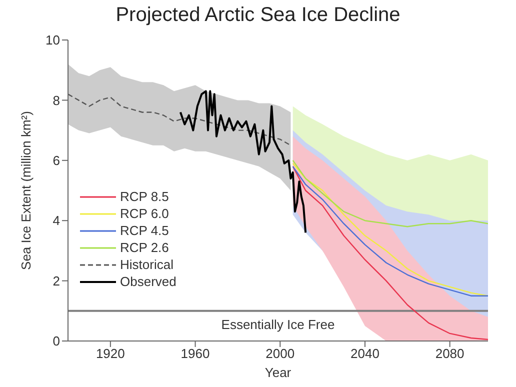  I want to click on legend-label: RCP 6.0, so click(144, 213).